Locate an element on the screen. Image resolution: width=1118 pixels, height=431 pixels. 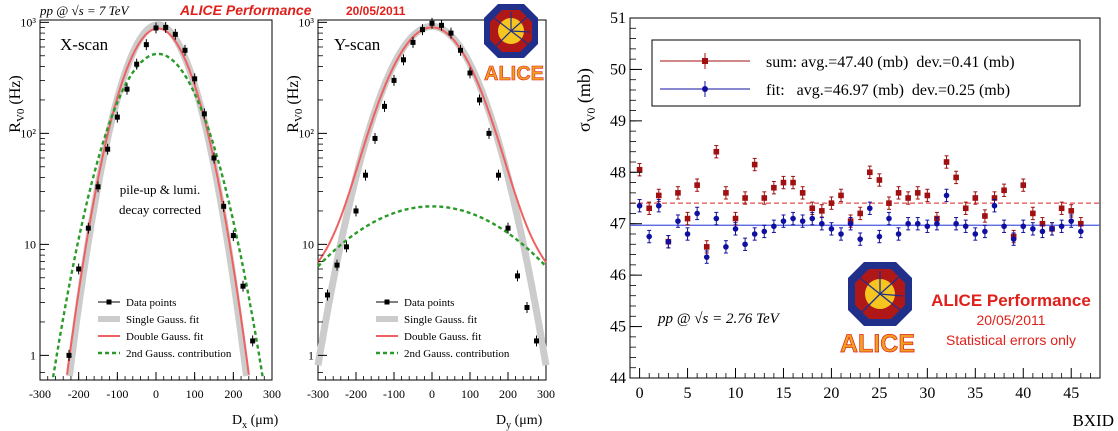
alice-logo-bottom-text: ALICE is located at coordinates (877, 344).